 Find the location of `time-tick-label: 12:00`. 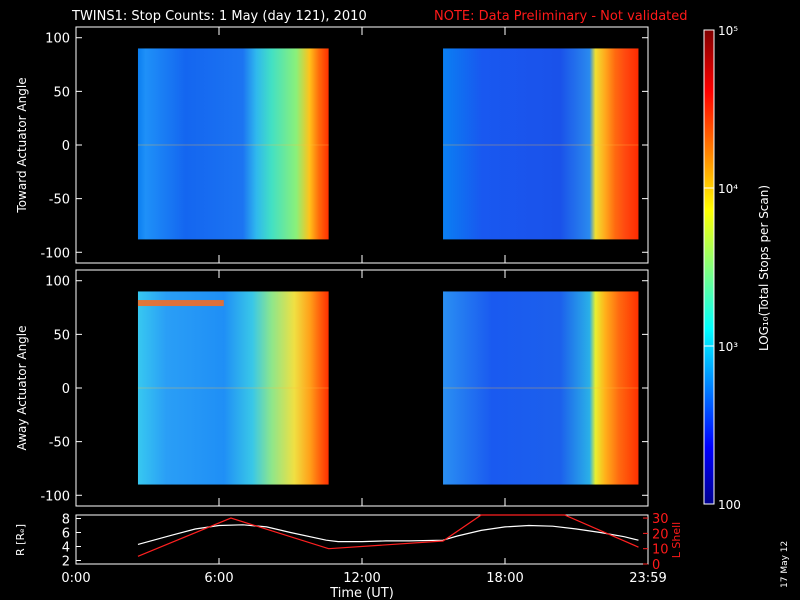

time-tick-label: 12:00 is located at coordinates (361, 578).